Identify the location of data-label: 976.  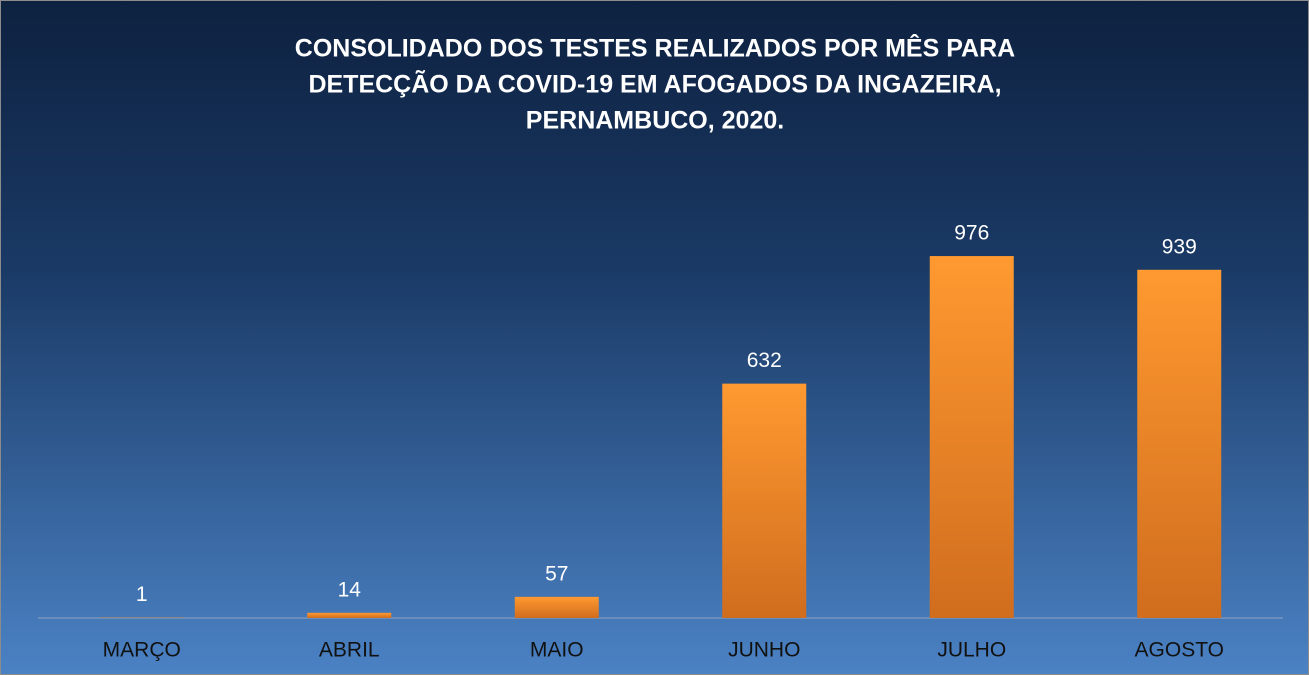
(971, 233).